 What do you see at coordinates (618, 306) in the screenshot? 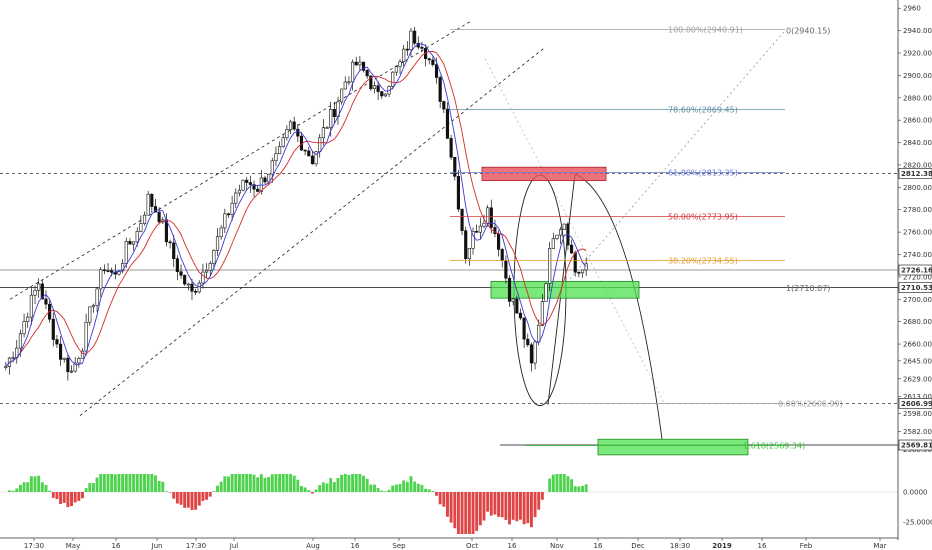
I see `pattern-curve-right` at bounding box center [618, 306].